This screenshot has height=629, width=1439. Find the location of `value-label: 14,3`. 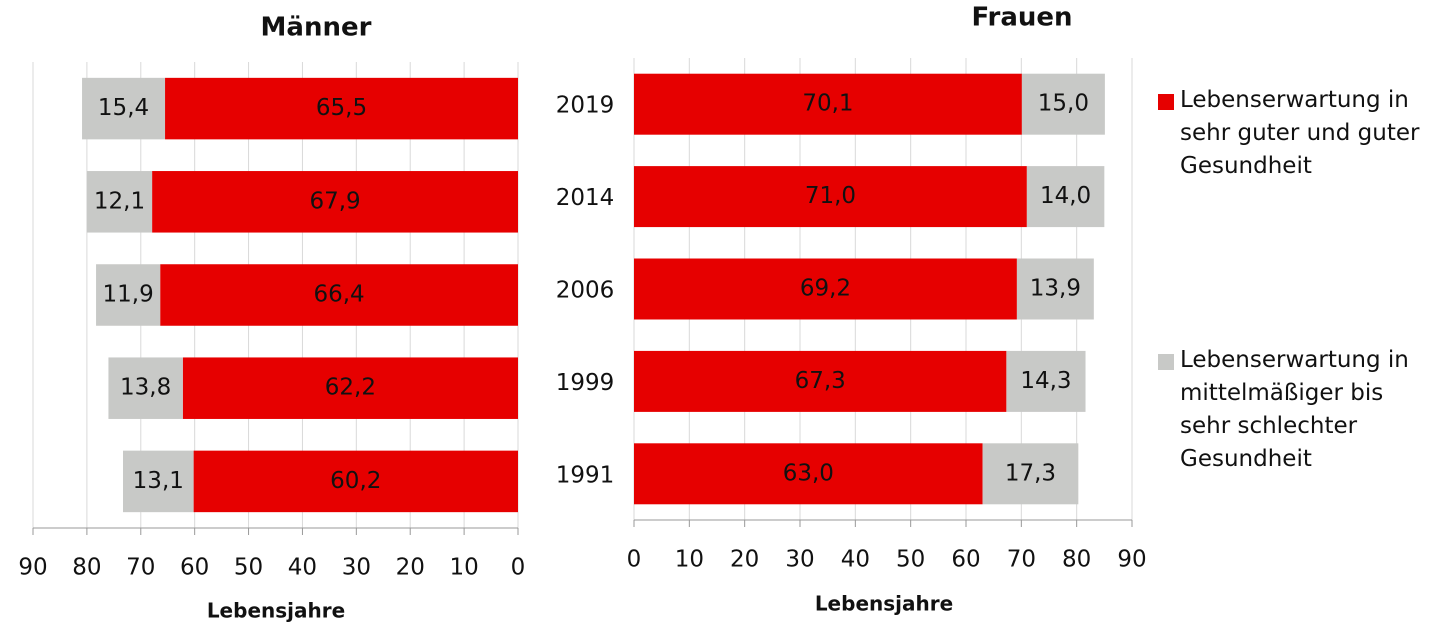

value-label: 14,3 is located at coordinates (1045, 381).